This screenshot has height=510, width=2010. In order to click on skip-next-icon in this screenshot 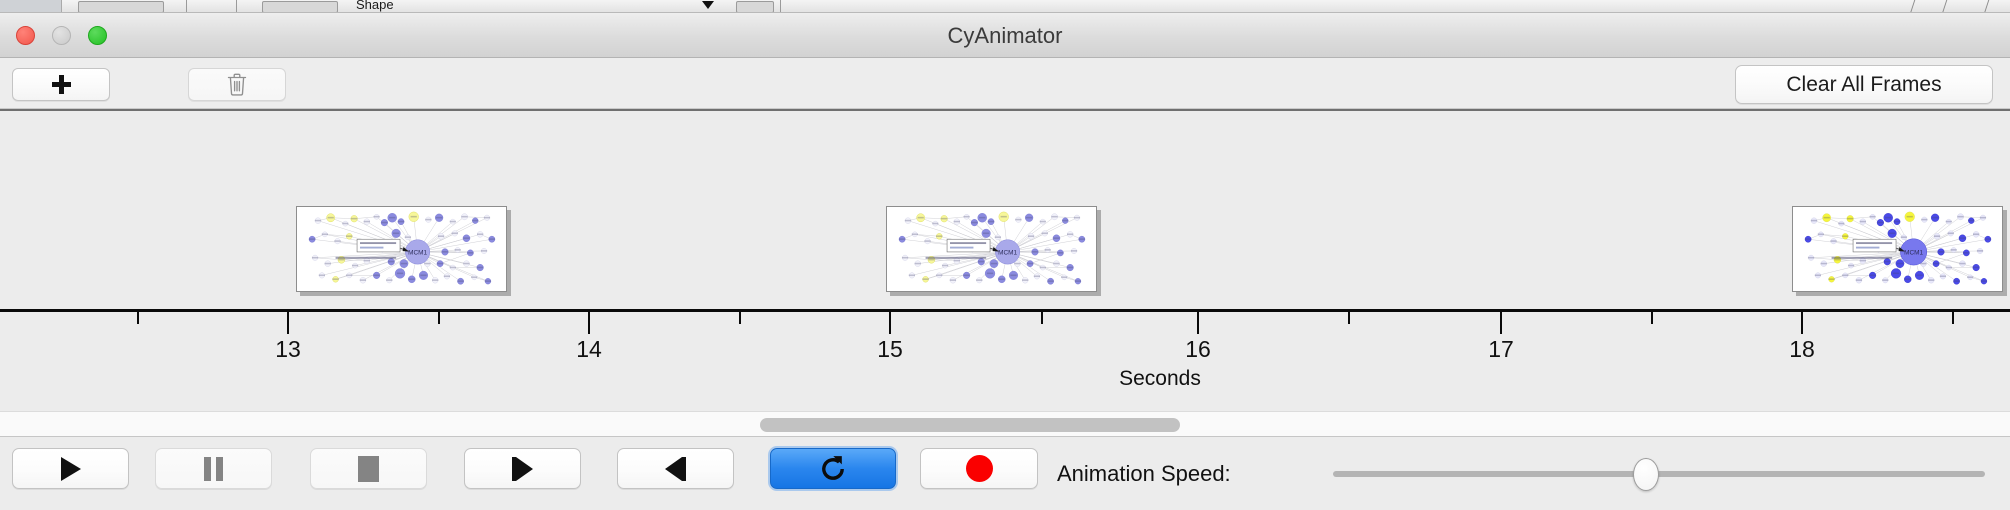, I will do `click(675, 468)`.